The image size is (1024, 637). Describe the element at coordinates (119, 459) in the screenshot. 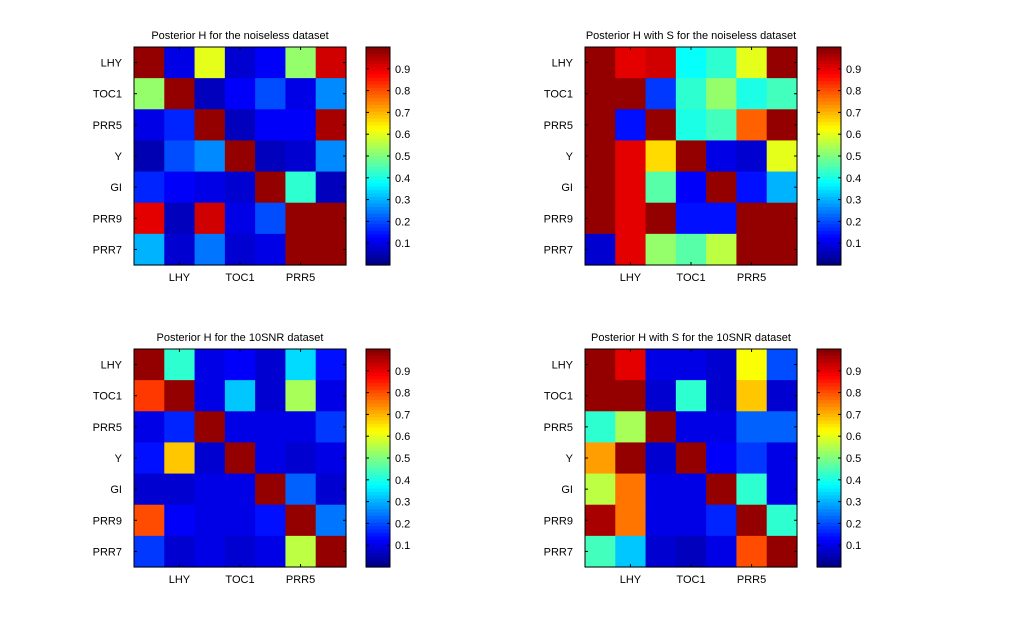

I see `y-tick-label: Y` at that location.